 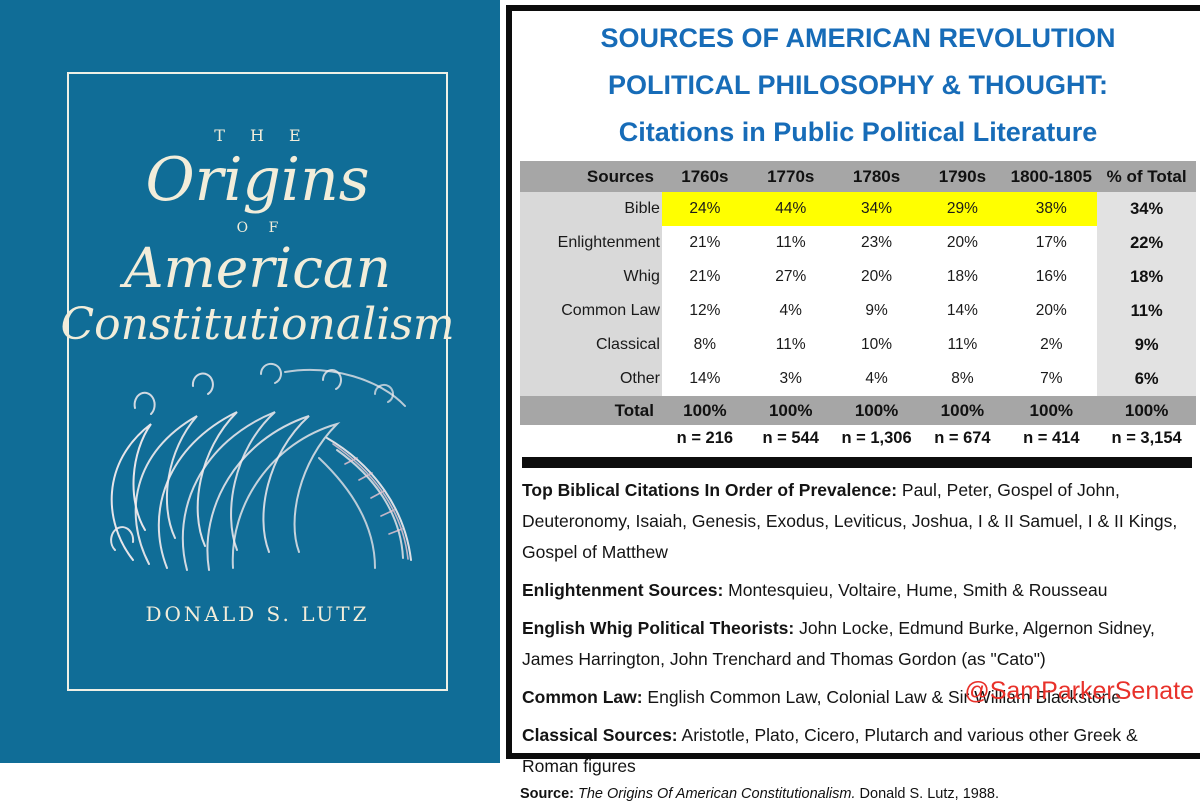 What do you see at coordinates (962, 209) in the screenshot?
I see `table-cell: 29%` at bounding box center [962, 209].